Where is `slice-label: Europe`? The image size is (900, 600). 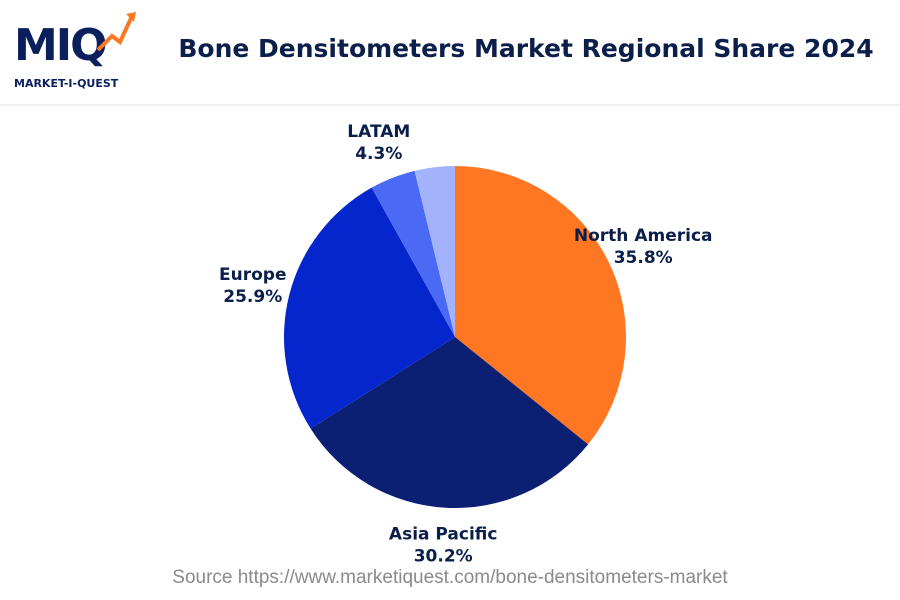
slice-label: Europe is located at coordinates (252, 275).